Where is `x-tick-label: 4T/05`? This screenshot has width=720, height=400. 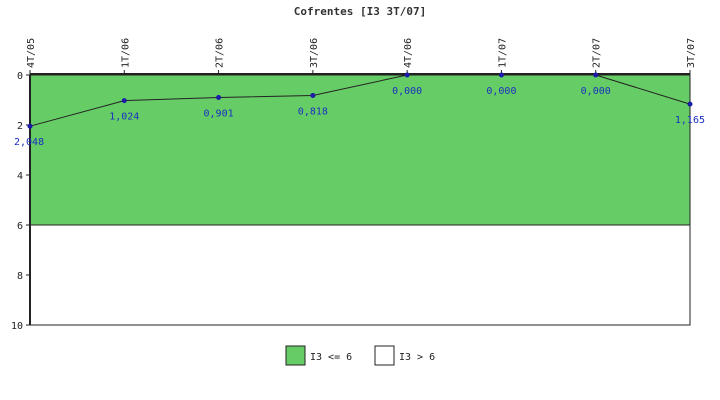
x-tick-label: 4T/05 is located at coordinates (31, 53).